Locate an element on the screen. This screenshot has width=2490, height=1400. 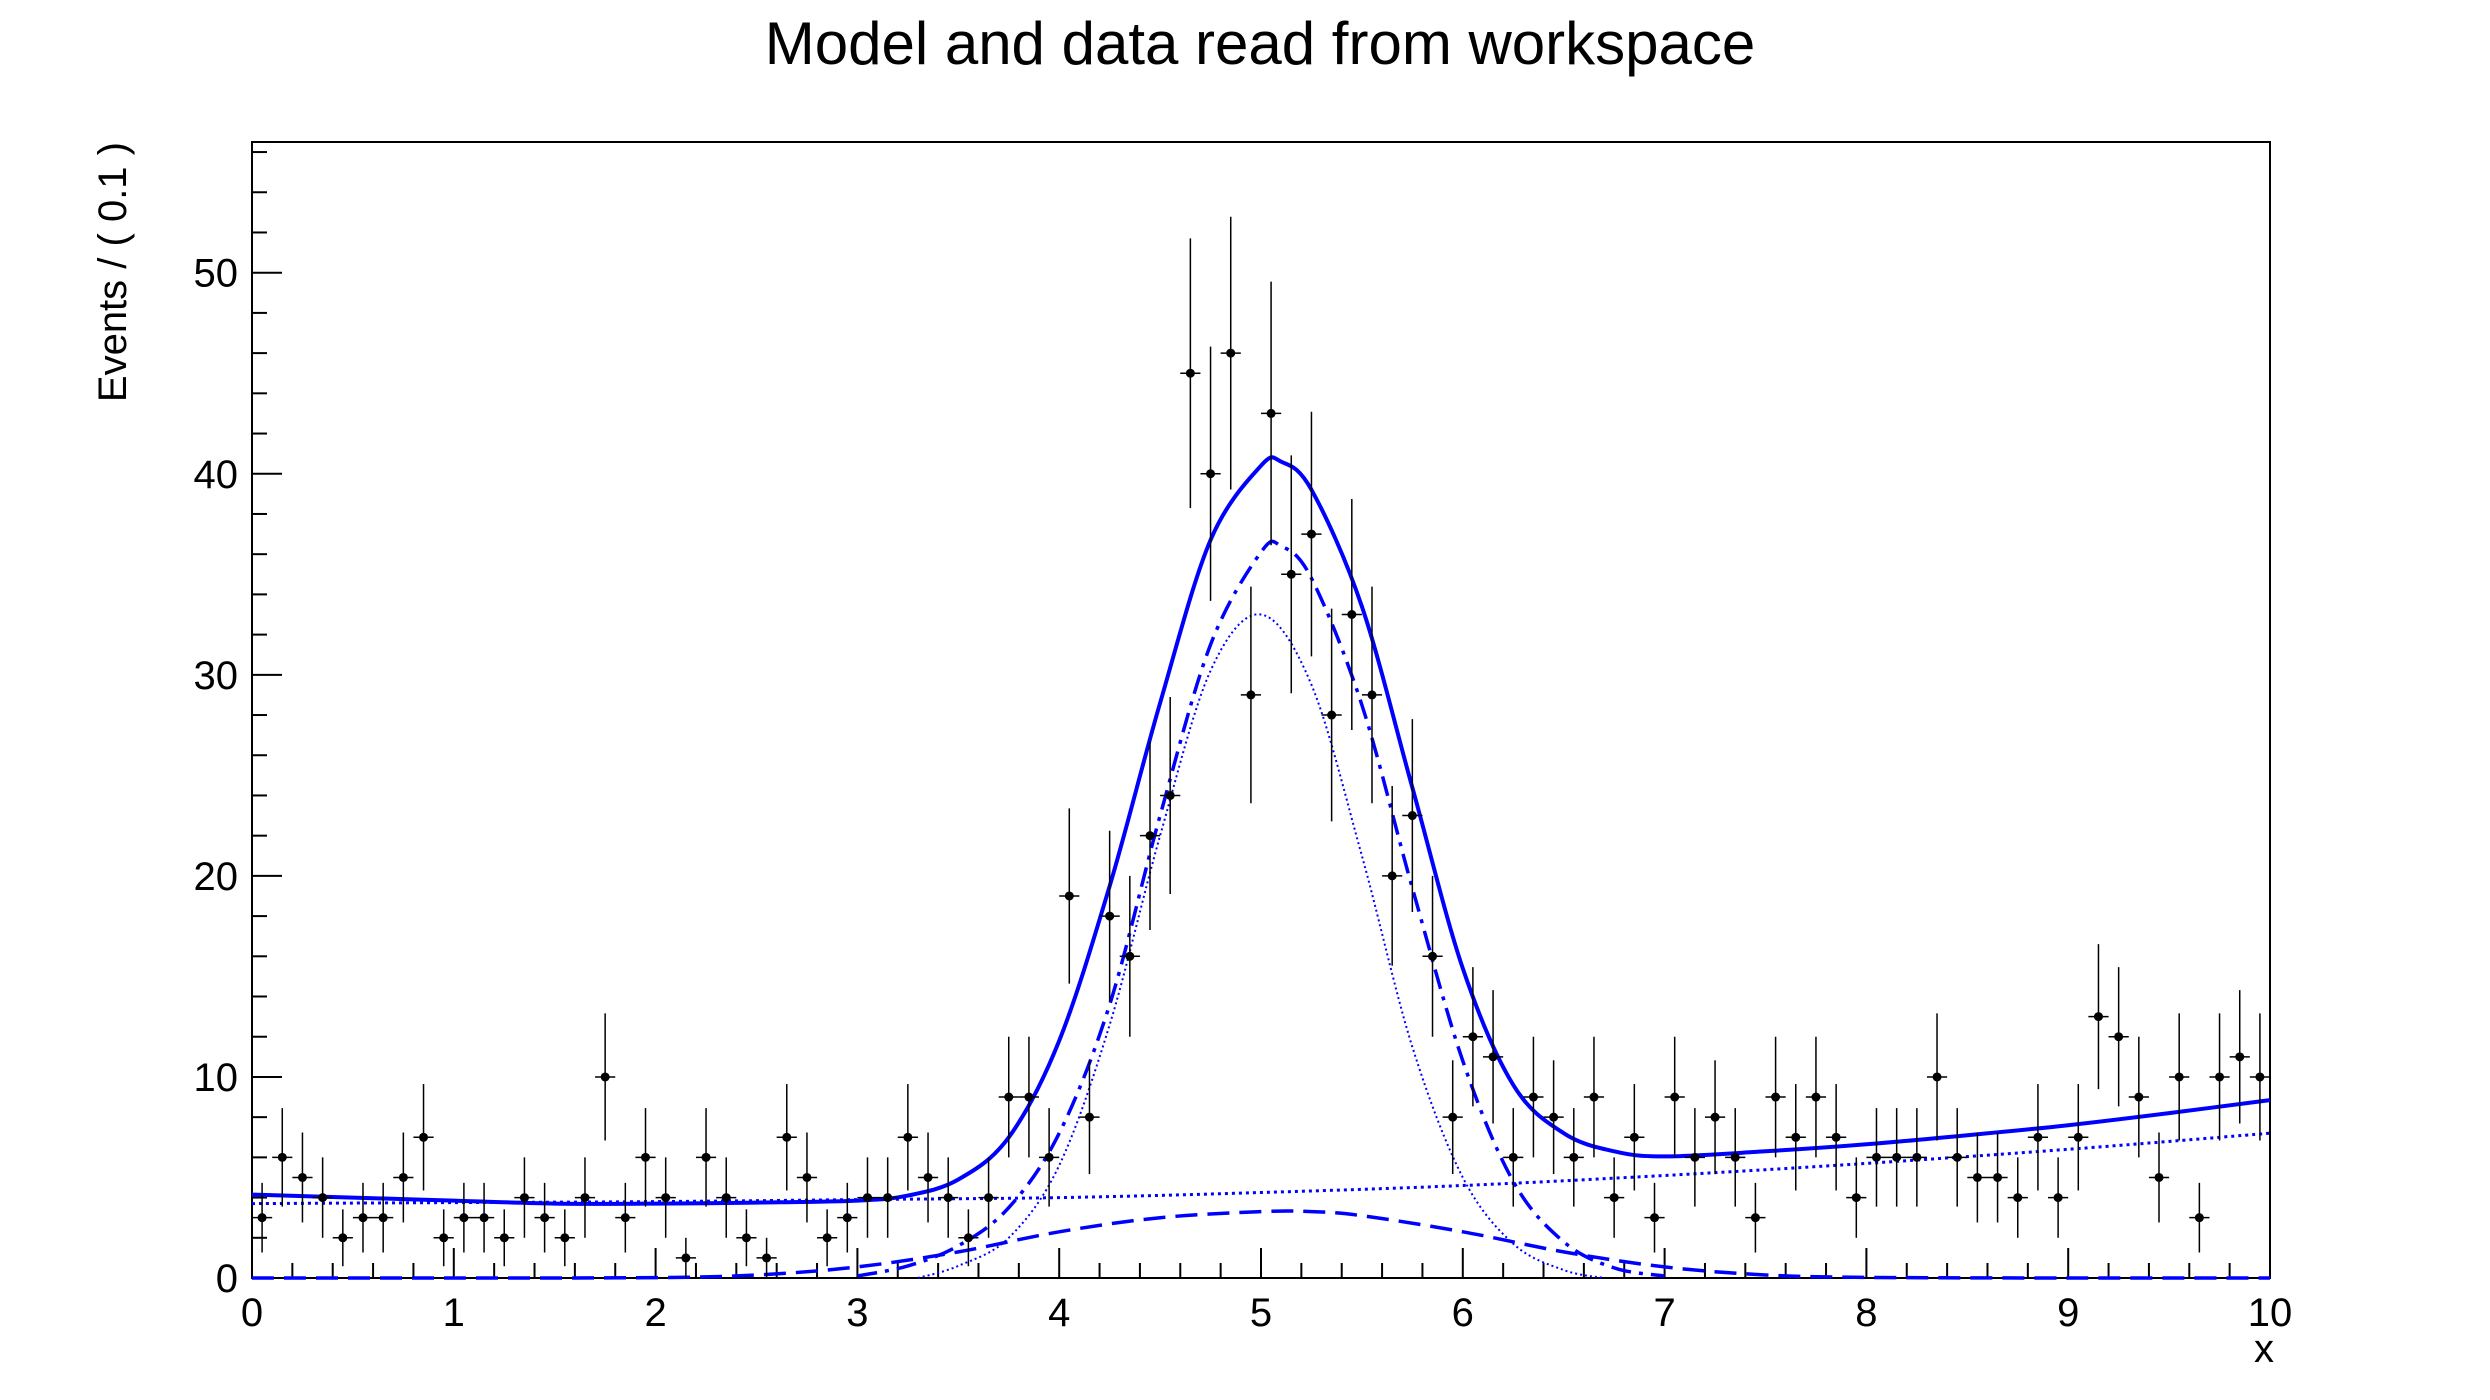
y-tick-label: 0 is located at coordinates (227, 1279).